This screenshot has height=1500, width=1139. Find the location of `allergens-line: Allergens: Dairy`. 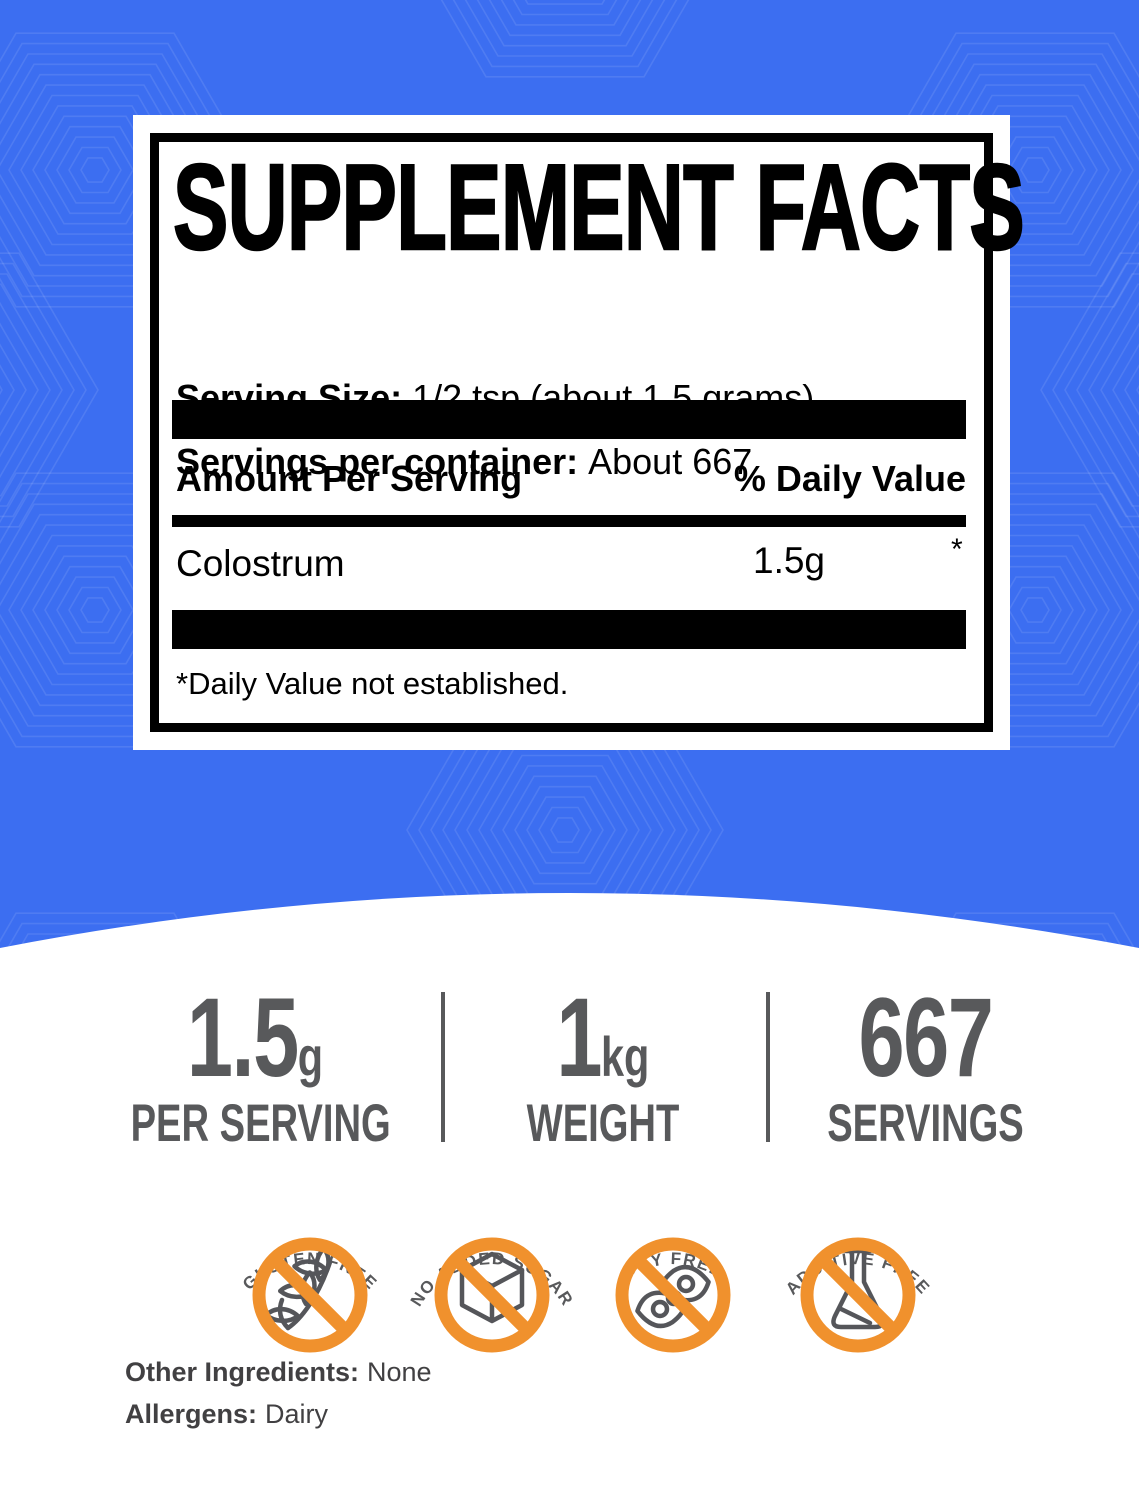

allergens-line: Allergens: Dairy is located at coordinates (278, 1415).